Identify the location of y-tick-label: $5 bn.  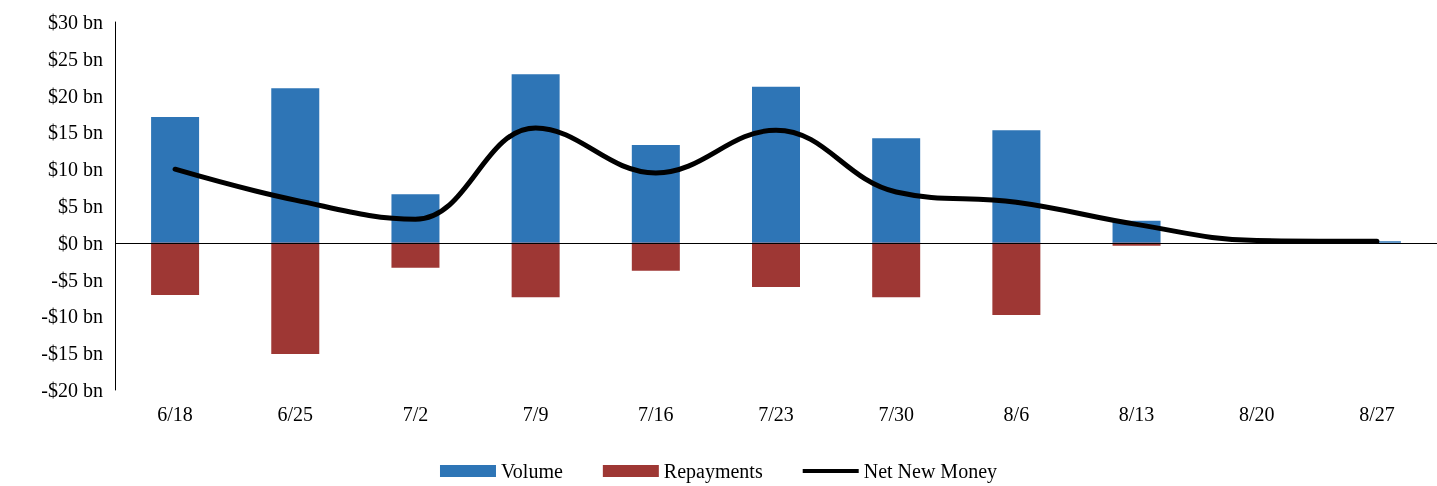
(80, 206).